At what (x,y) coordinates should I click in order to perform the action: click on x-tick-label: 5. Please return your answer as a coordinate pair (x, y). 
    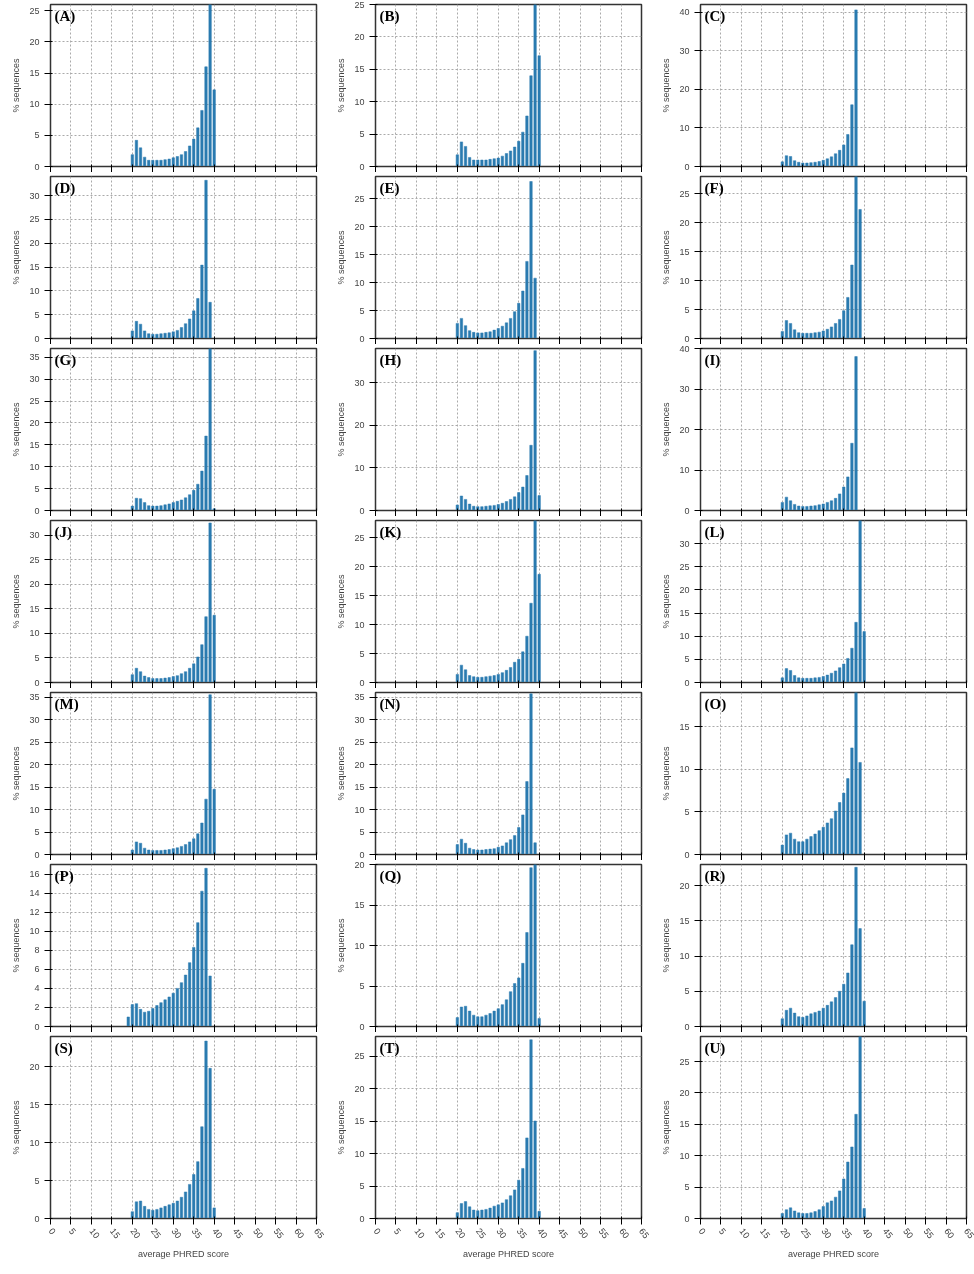
    Looking at the image, I should click on (72, 1231).